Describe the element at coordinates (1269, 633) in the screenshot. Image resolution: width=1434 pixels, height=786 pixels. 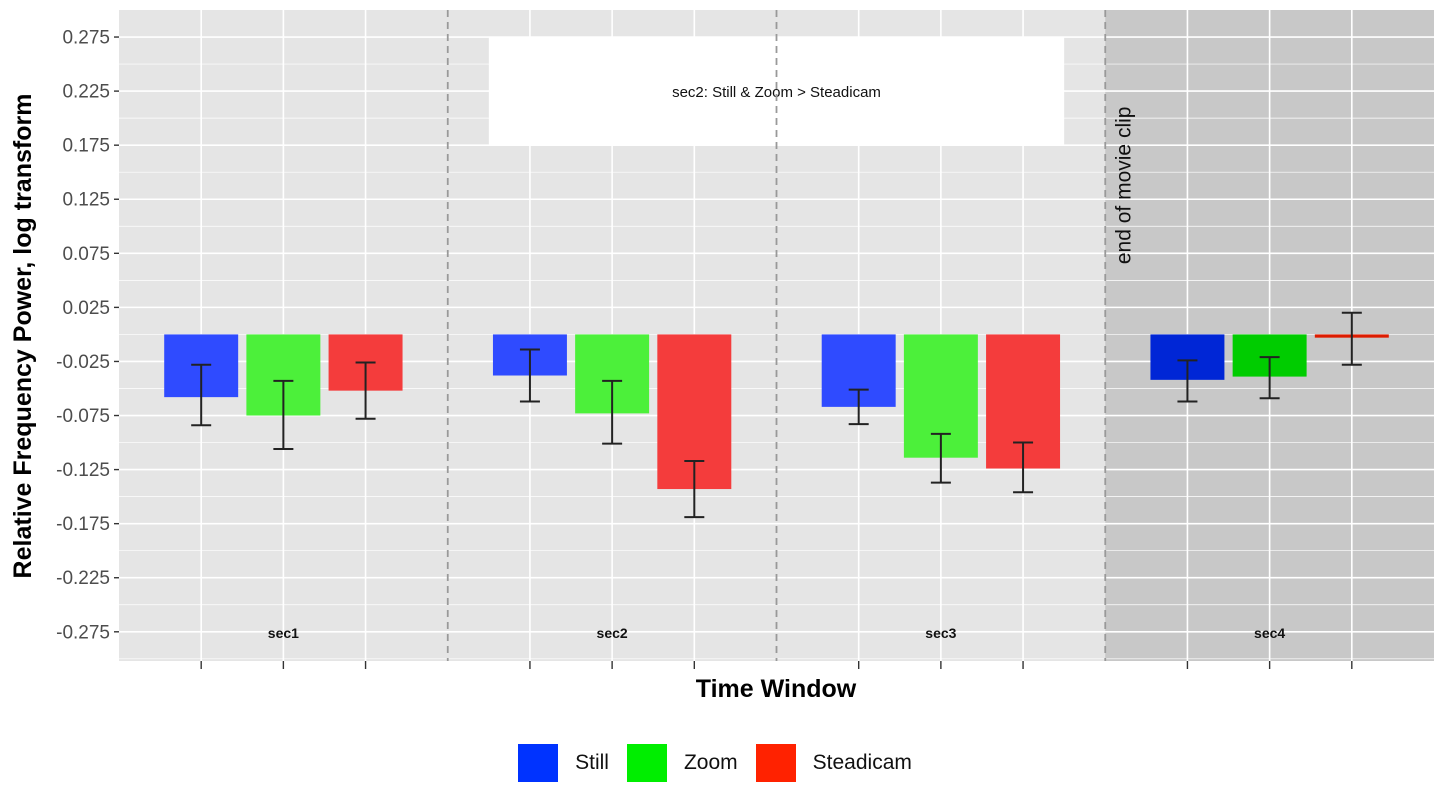
I see `section-label: sec4` at that location.